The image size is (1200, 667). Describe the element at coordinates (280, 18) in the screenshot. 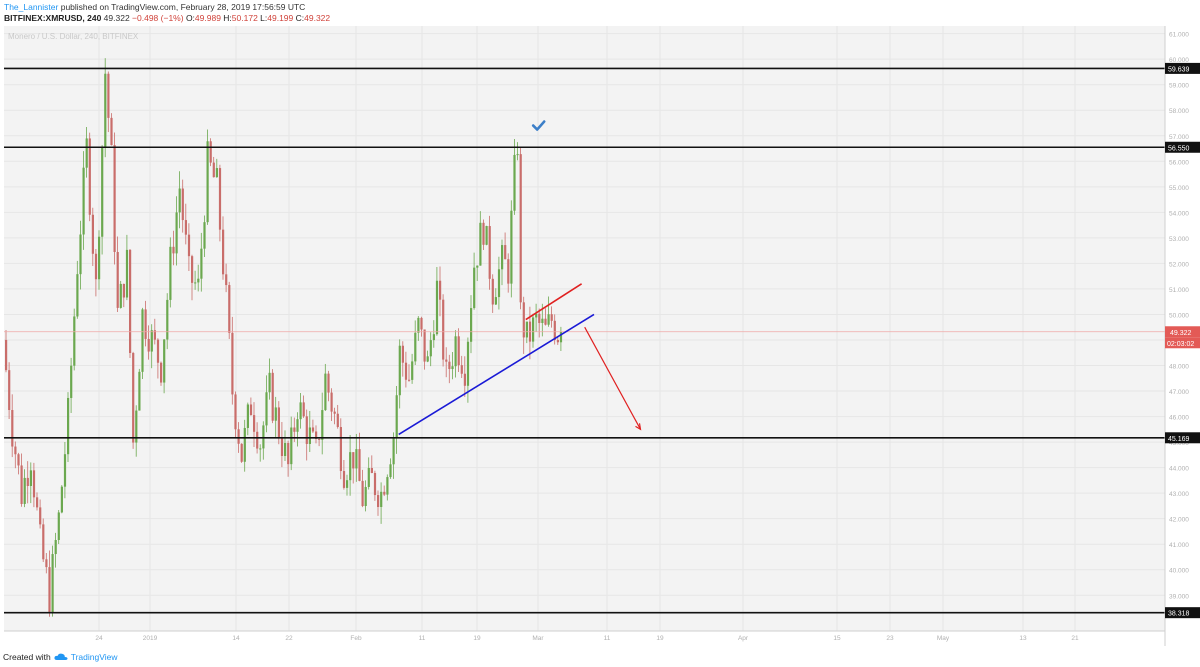

I see `low-value: 49.199` at that location.